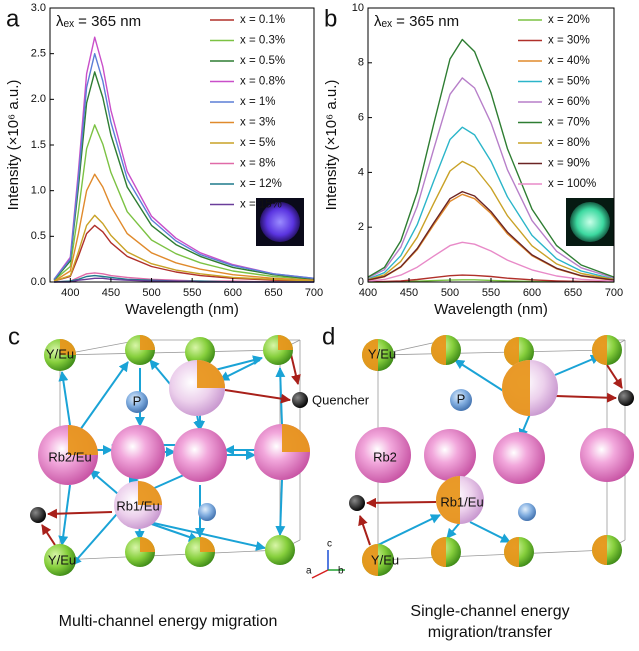  I want to click on axis-label: c, so click(329, 544).